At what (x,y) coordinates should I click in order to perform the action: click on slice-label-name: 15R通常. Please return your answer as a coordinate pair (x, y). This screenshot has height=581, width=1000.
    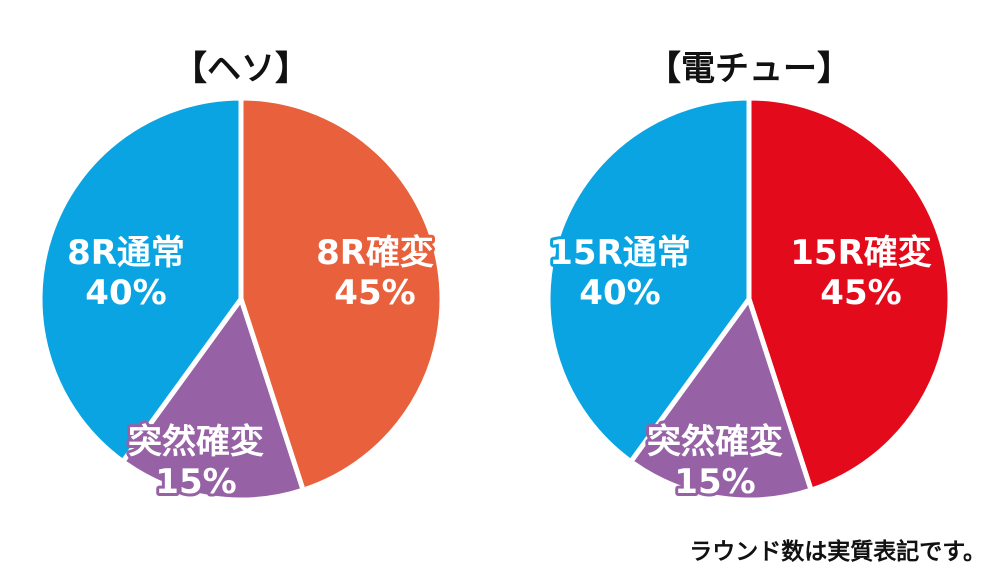
    Looking at the image, I should click on (620, 253).